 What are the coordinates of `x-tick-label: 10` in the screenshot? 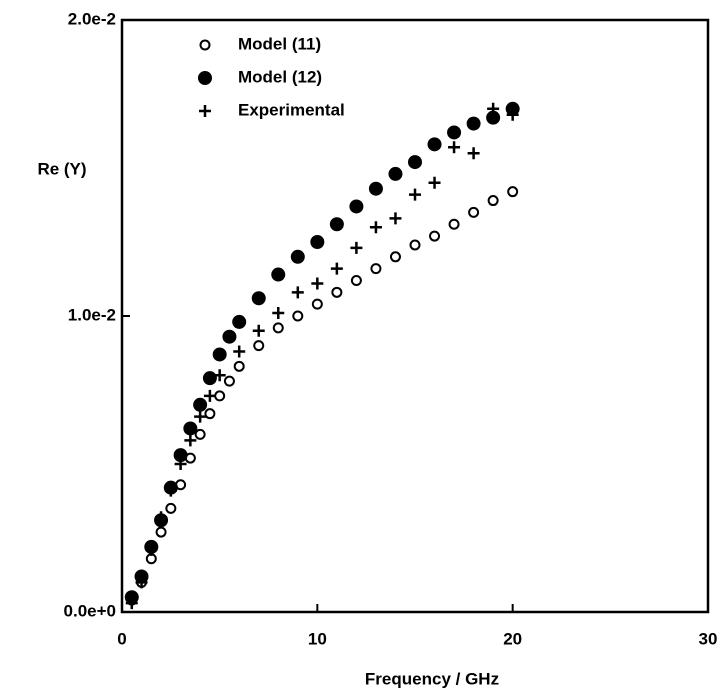 It's located at (317, 638).